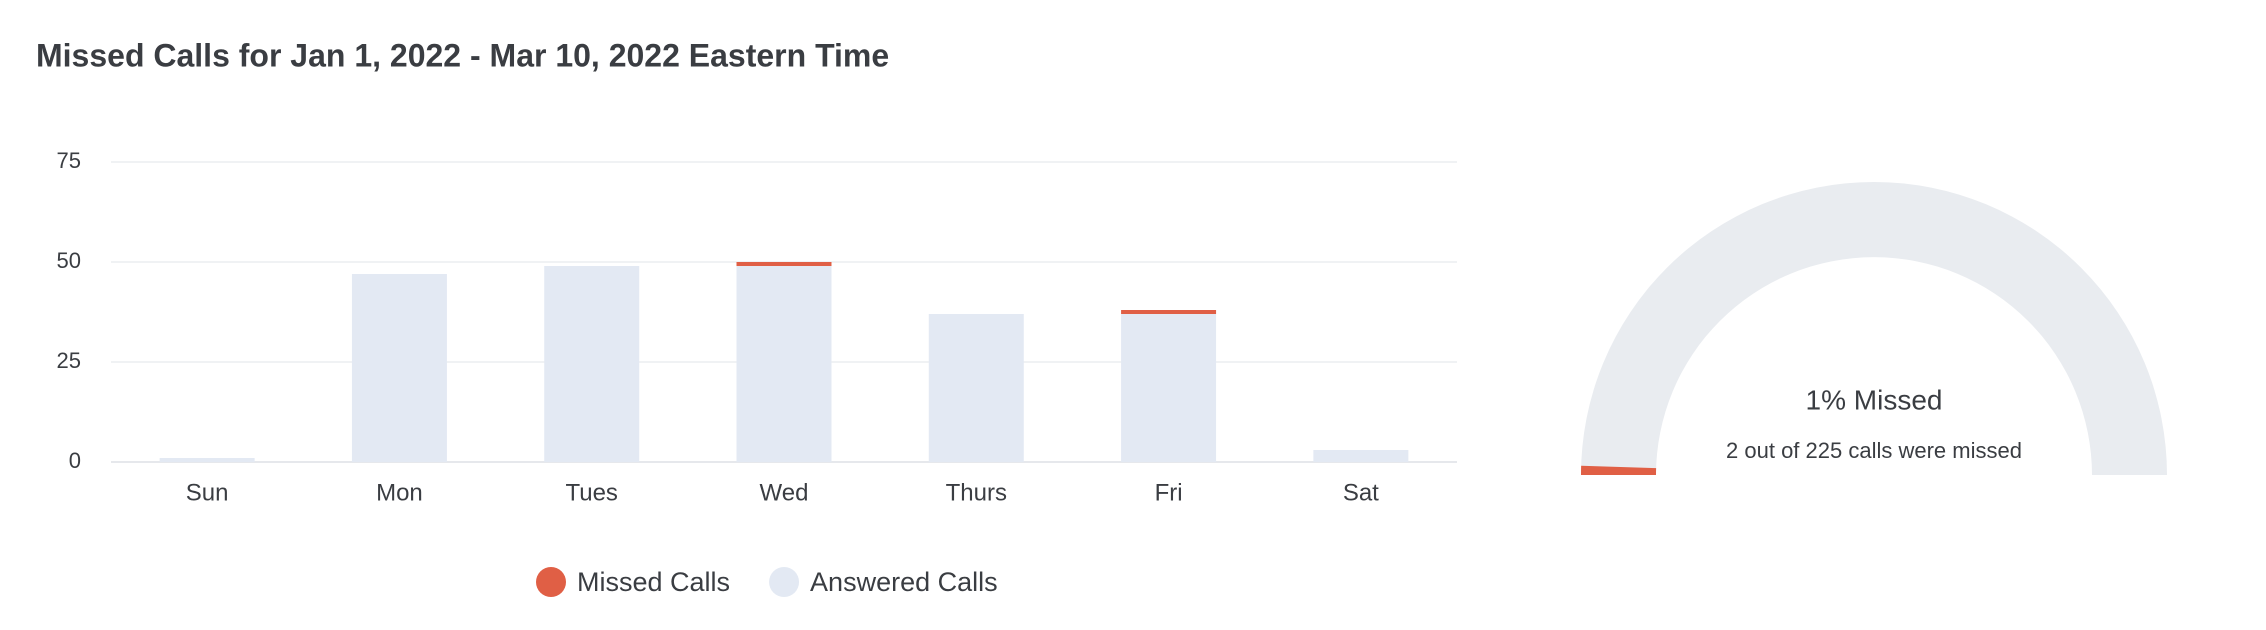  I want to click on gauge-subtitle: 2 out of 225 calls were missed, so click(1874, 450).